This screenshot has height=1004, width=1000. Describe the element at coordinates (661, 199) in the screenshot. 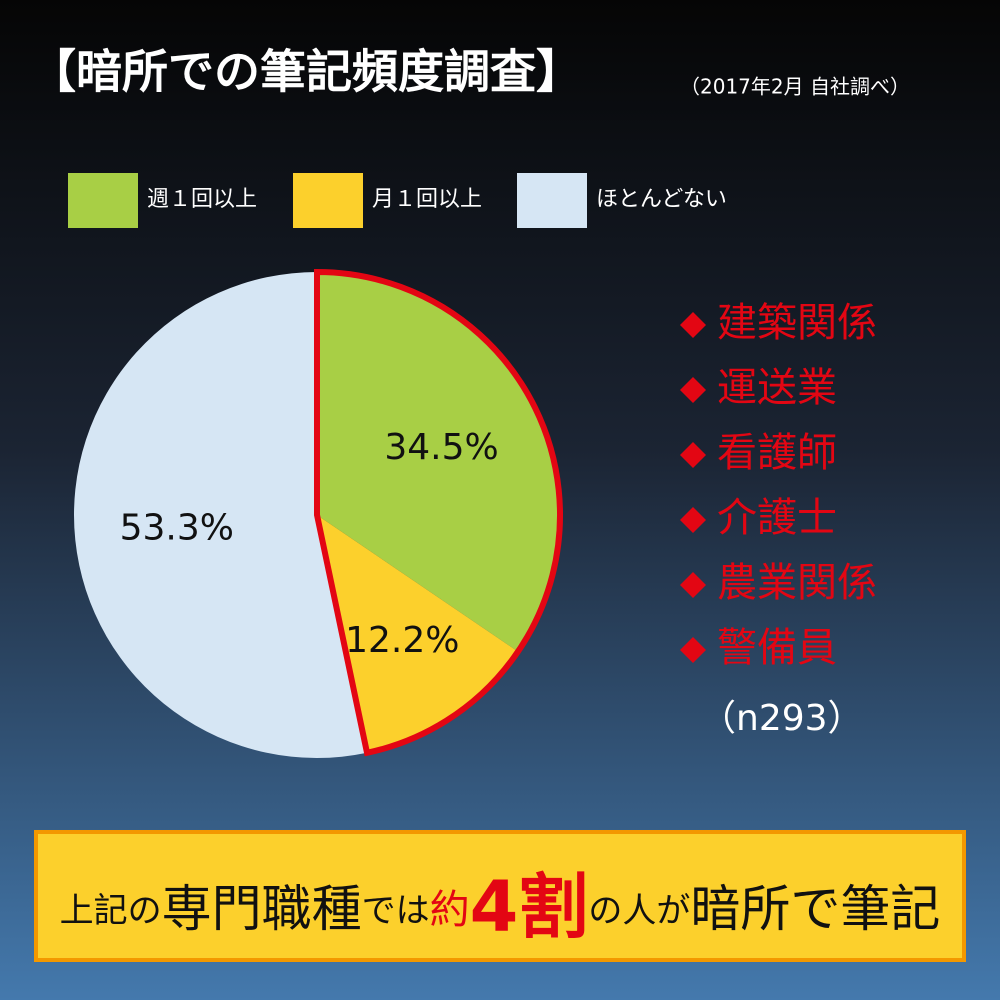

I see `legend-label: ほとんどない` at that location.